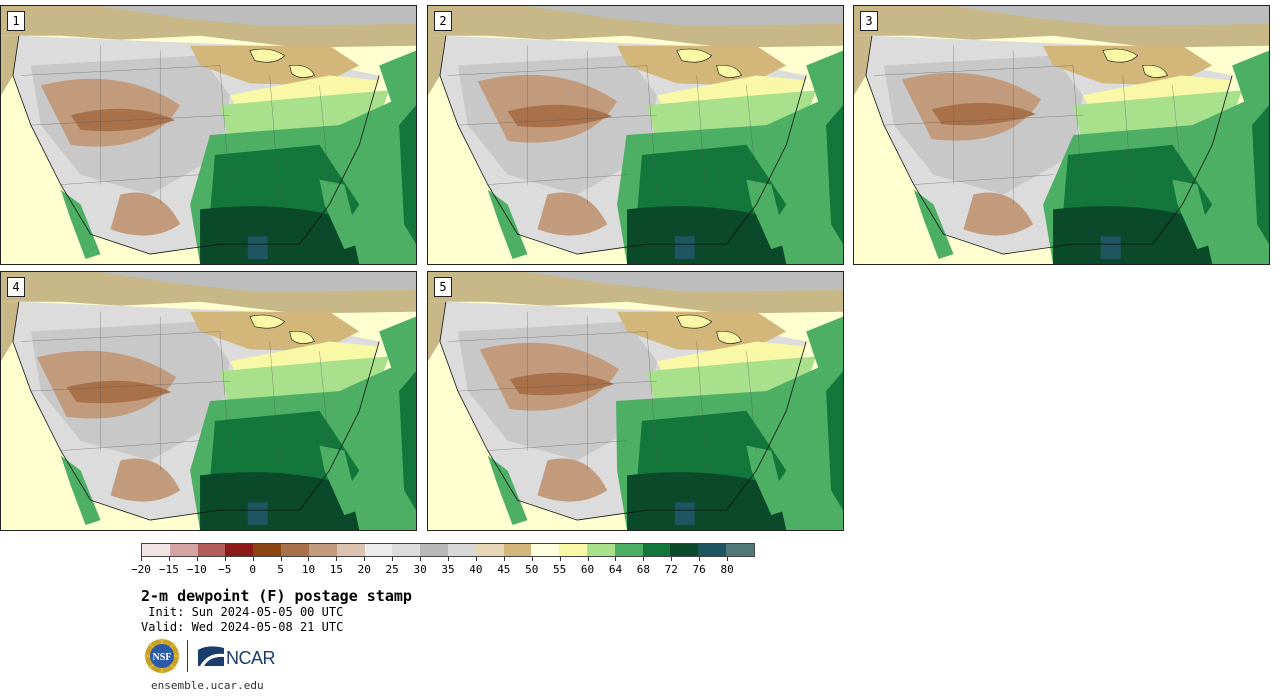 The width and height of the screenshot is (1280, 696). What do you see at coordinates (276, 596) in the screenshot?
I see `plot-title: 2-m dewpoint (F) postage stamp` at bounding box center [276, 596].